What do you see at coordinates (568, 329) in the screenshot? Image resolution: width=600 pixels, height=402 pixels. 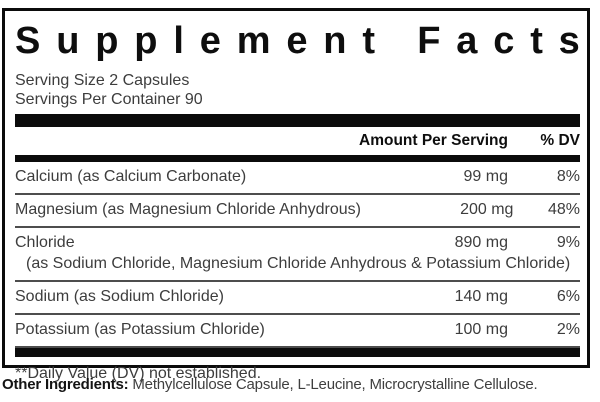 I see `nutrient-dv: 2%` at bounding box center [568, 329].